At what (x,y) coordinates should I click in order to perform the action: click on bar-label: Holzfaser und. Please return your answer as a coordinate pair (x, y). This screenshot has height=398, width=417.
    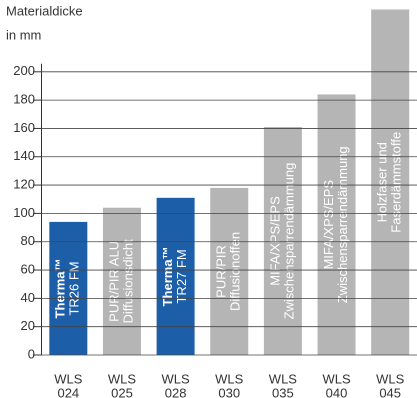
    Looking at the image, I should click on (382, 182).